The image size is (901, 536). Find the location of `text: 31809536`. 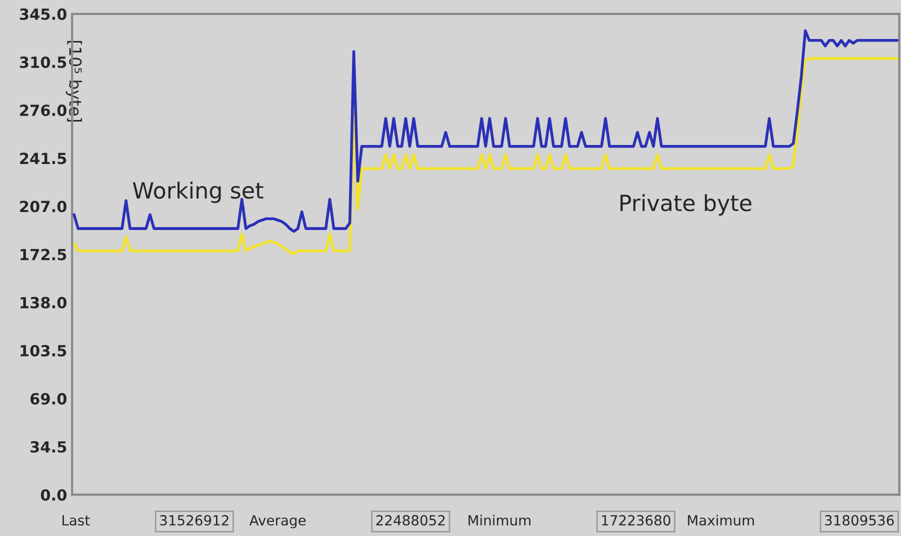

text: 31809536 is located at coordinates (859, 520).